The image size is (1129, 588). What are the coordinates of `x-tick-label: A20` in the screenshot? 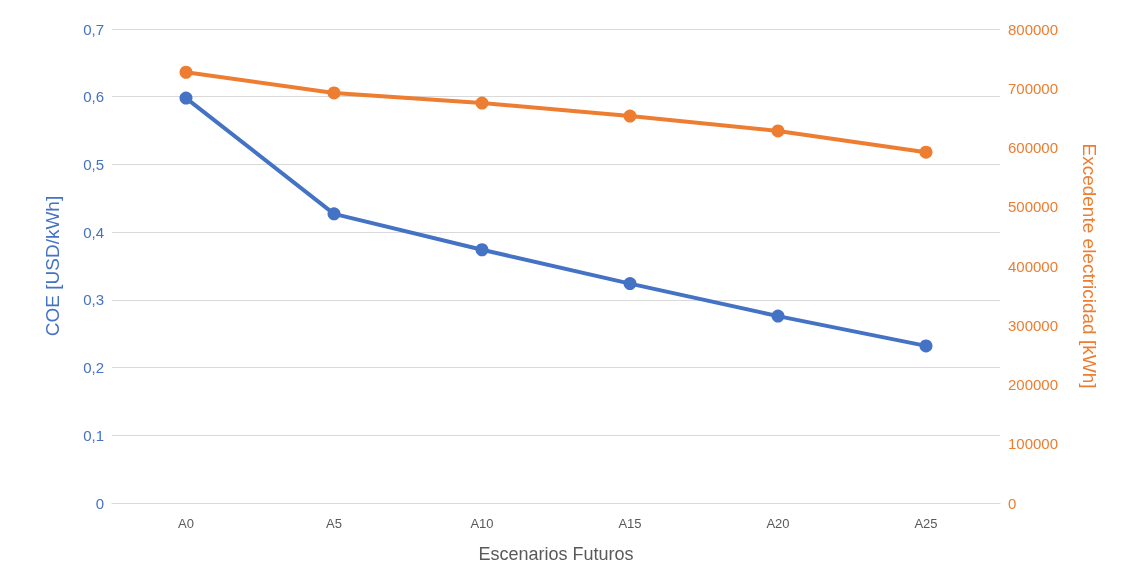 It's located at (778, 523).